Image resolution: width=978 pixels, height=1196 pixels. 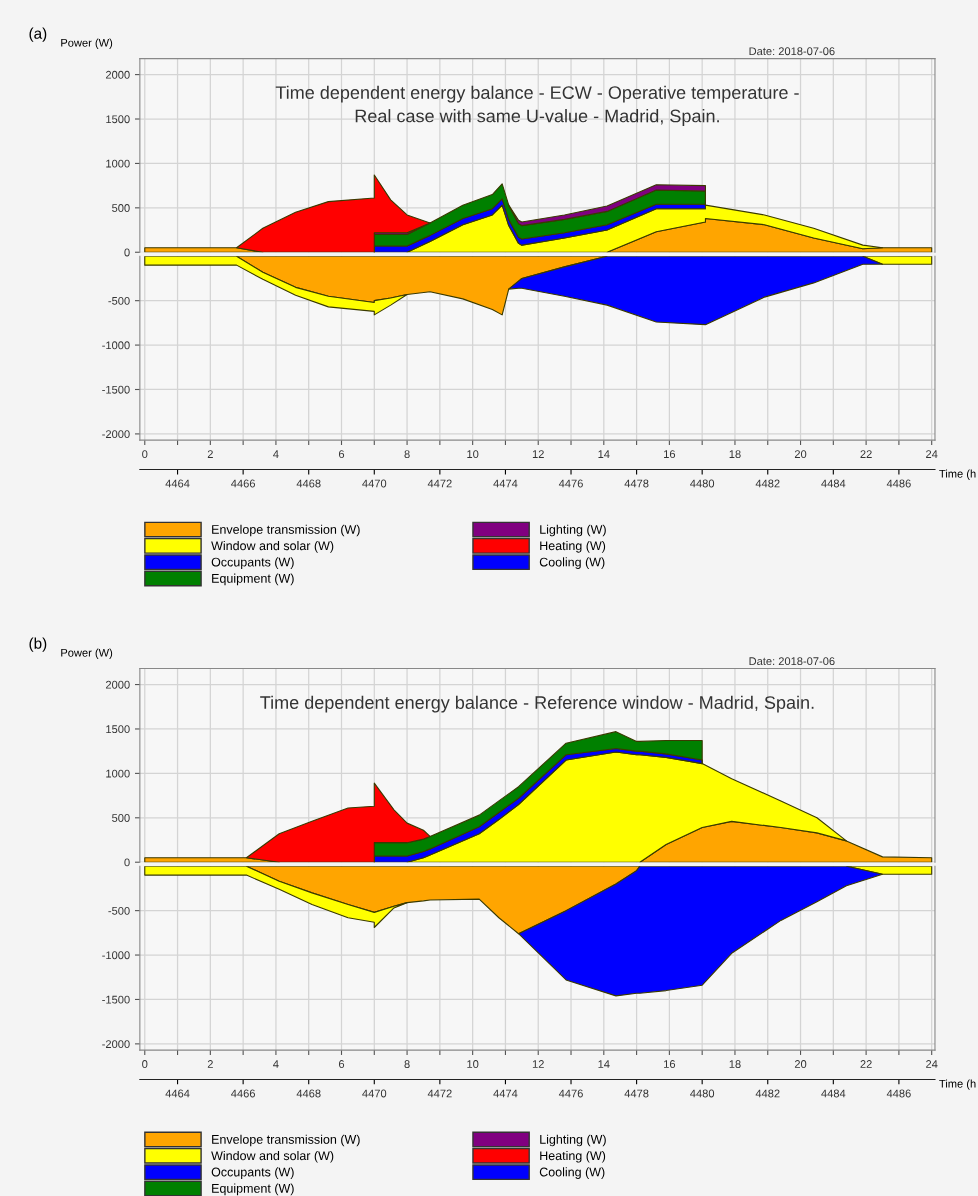 I want to click on text: Time dependent energy balance - ECW - Operative temperature - Real case with same U-value - Madrid, Spain., so click(x=537, y=105).